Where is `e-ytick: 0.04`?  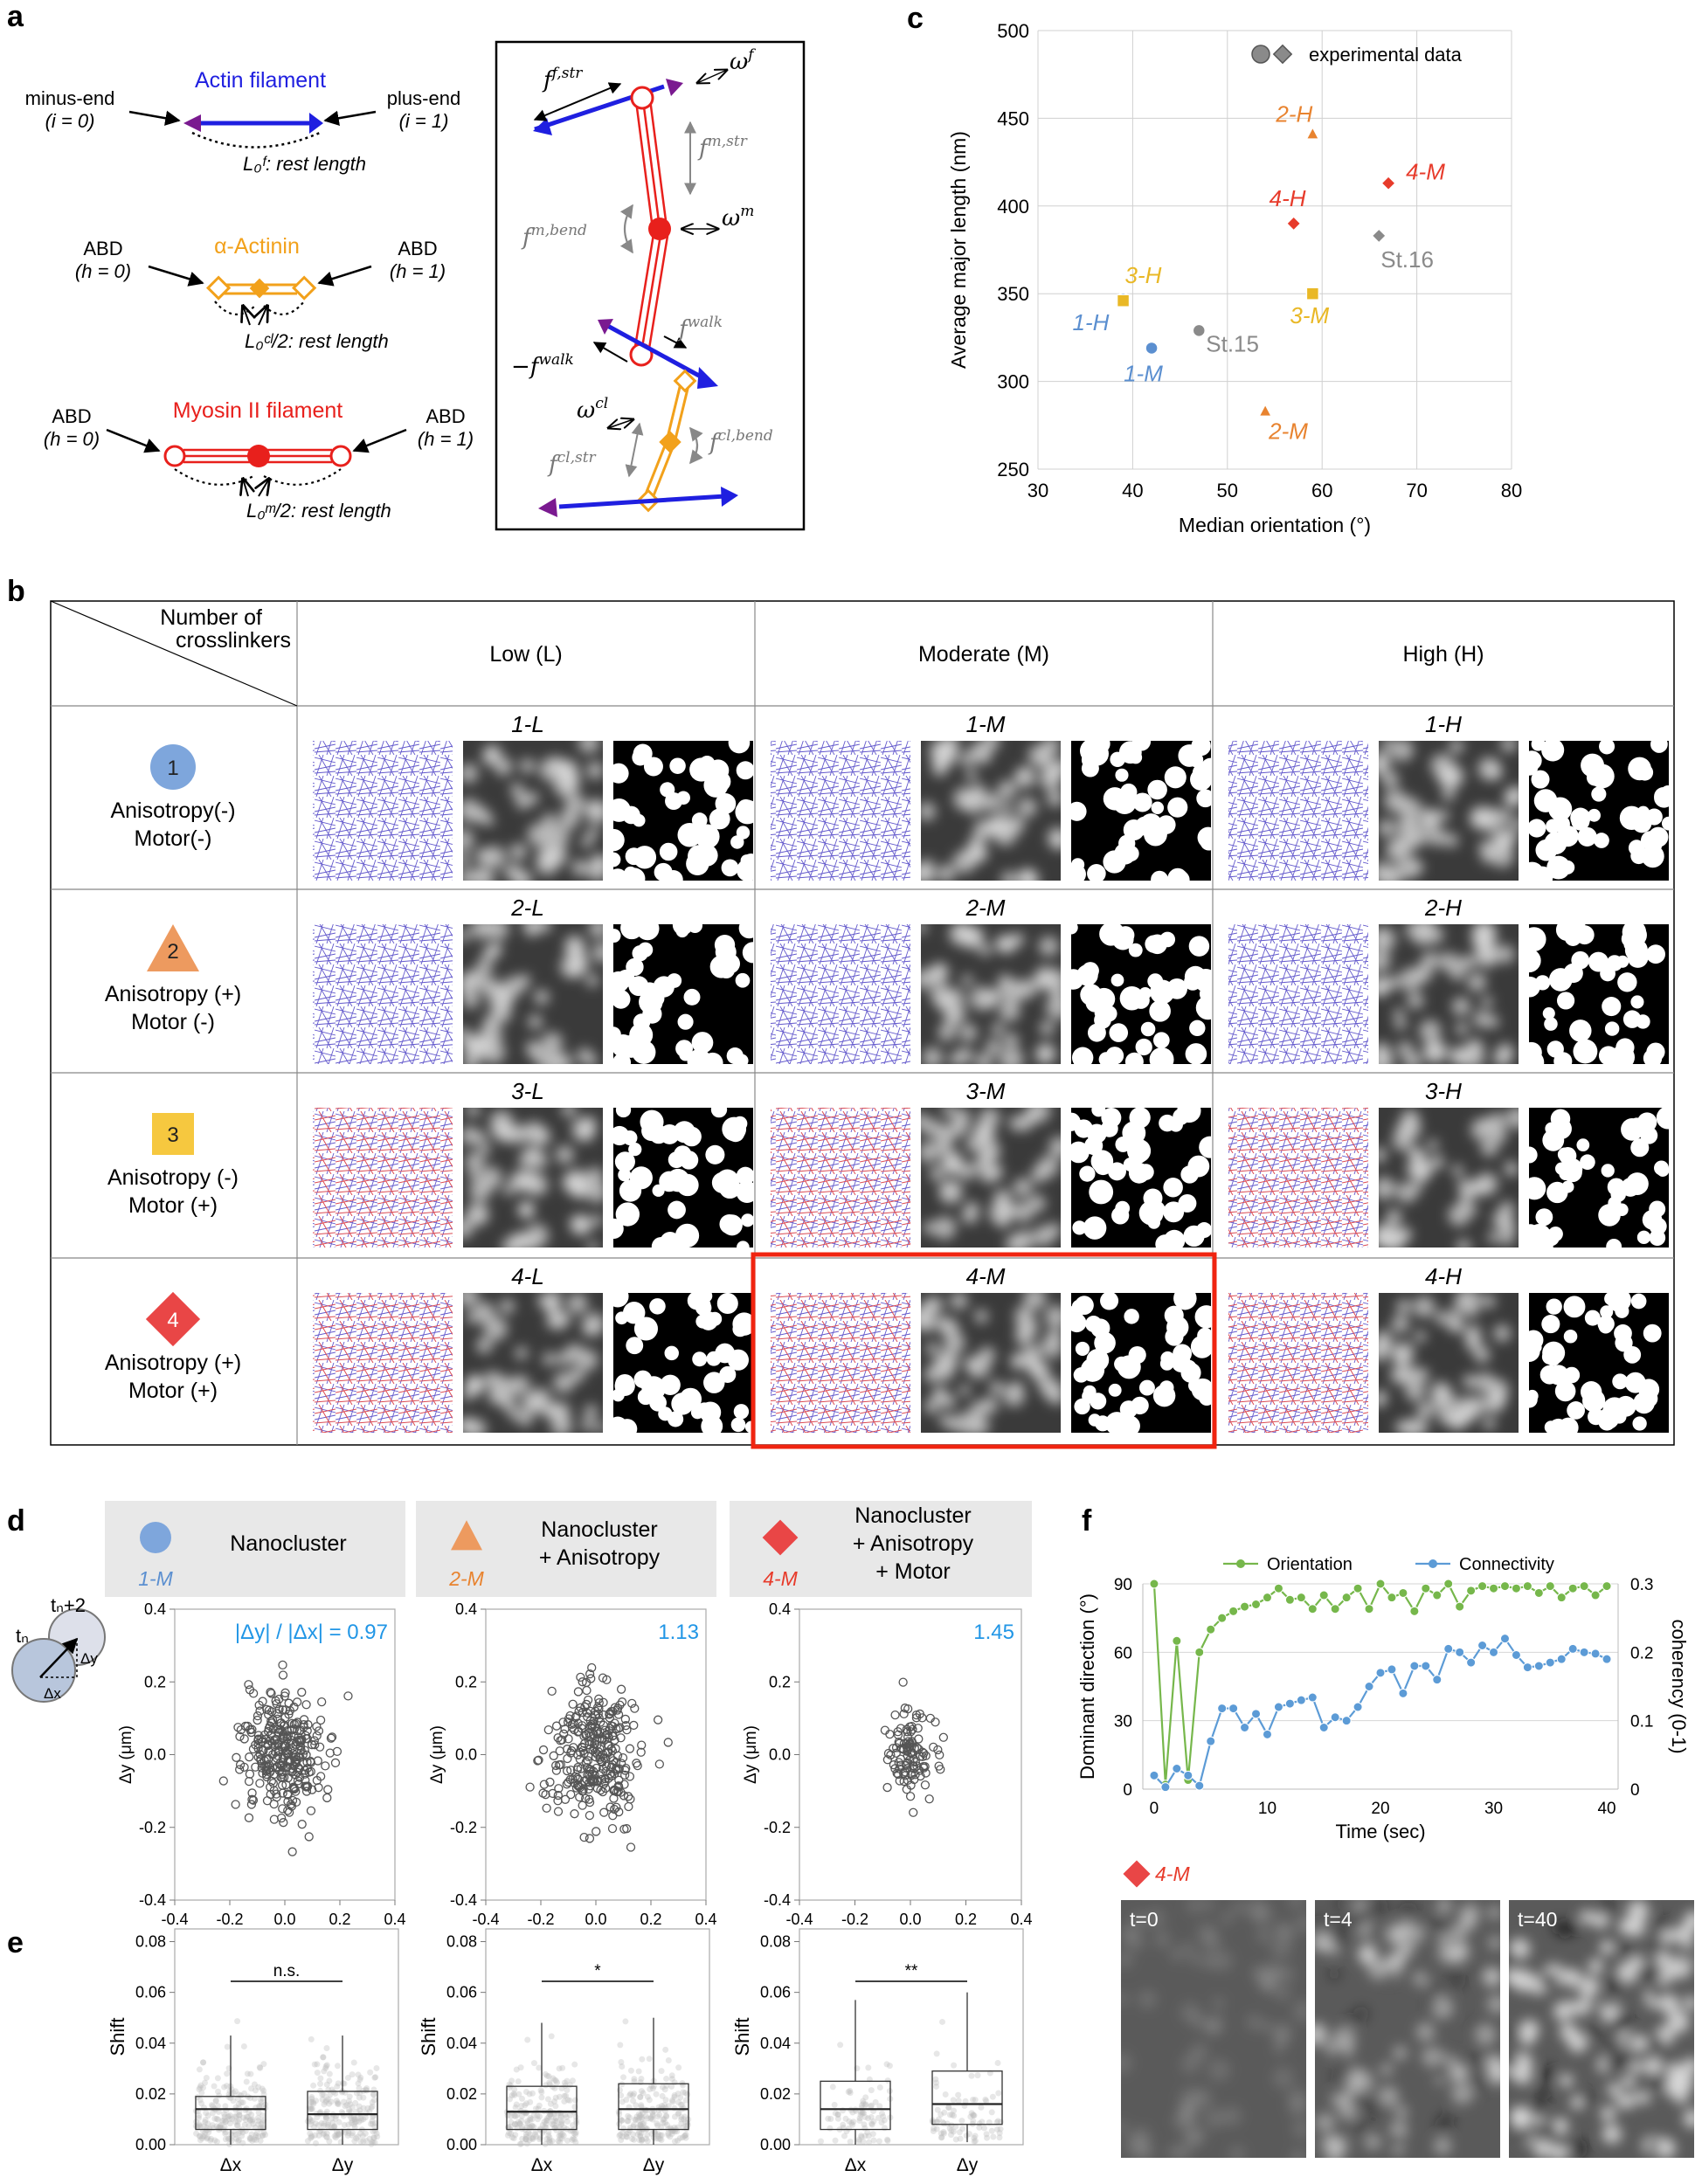 e-ytick: 0.04 is located at coordinates (775, 2043).